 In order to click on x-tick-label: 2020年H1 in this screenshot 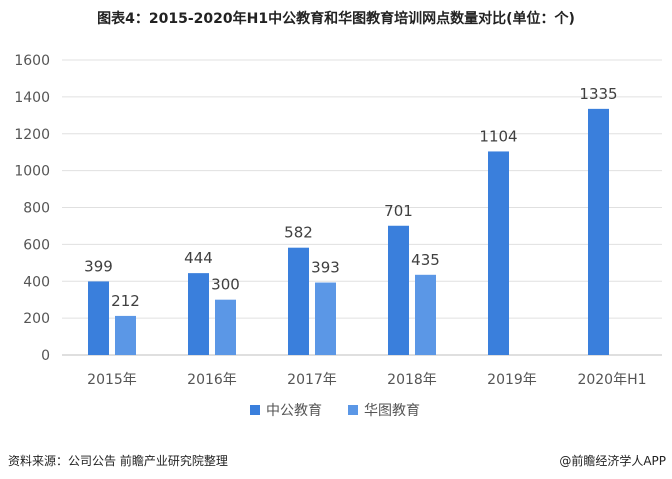, I will do `click(611, 380)`.